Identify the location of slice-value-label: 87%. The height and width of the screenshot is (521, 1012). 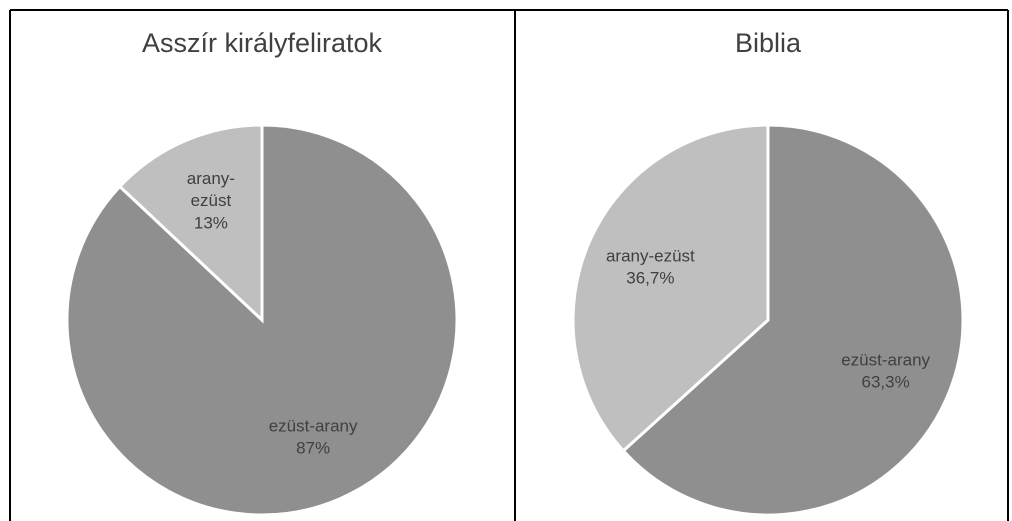
(313, 448).